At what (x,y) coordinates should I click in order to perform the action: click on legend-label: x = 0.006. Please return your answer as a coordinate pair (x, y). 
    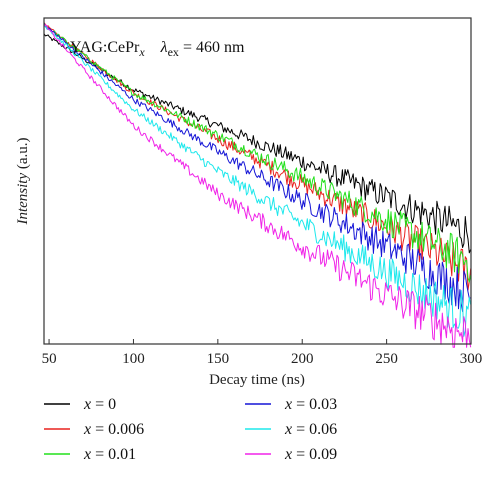
    Looking at the image, I should click on (113, 429).